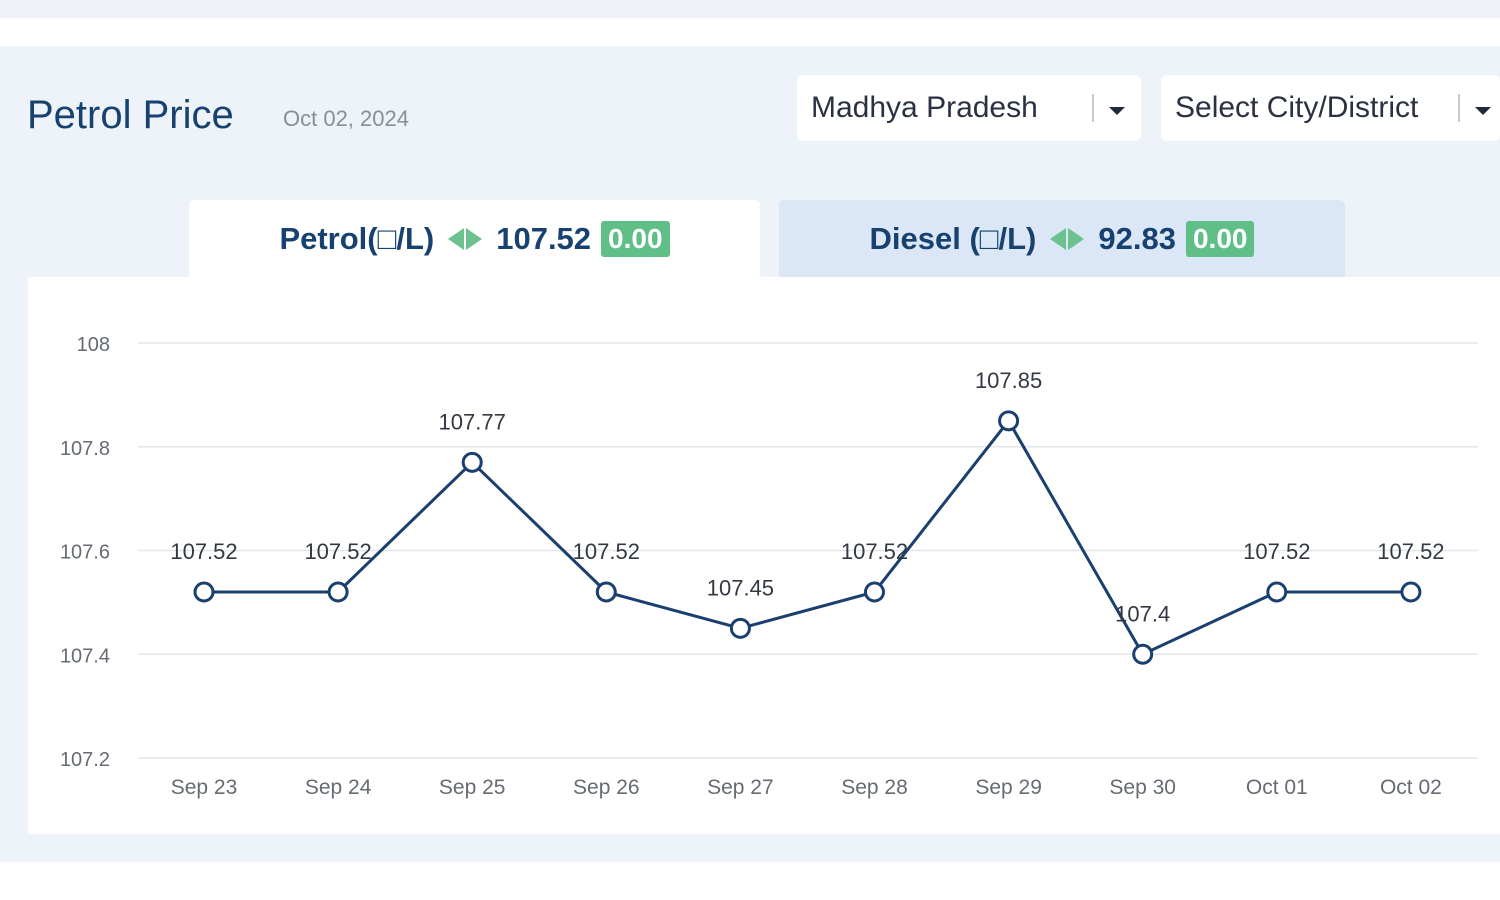 The image size is (1500, 900). Describe the element at coordinates (204, 787) in the screenshot. I see `x-tick-label: Sep 23` at that location.